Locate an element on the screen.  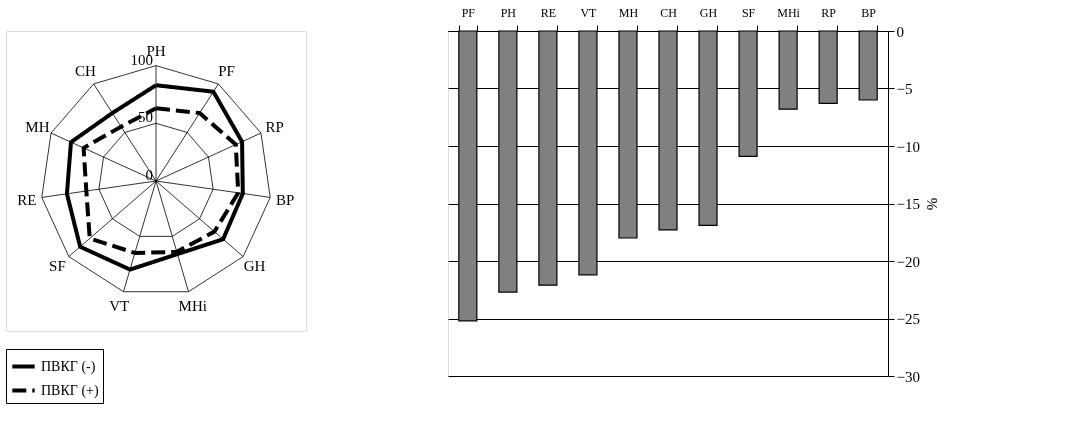
legend-label: ПВКГ (-) is located at coordinates (68, 366).